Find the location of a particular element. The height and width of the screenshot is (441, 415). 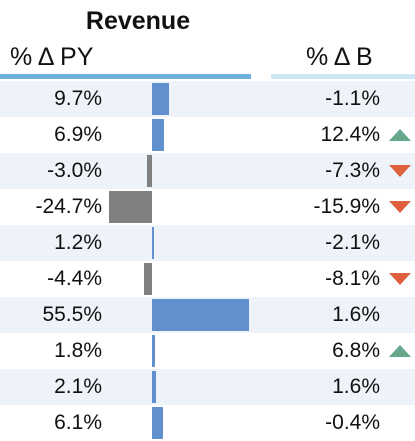

py-change-value: 1.2% is located at coordinates (78, 242).